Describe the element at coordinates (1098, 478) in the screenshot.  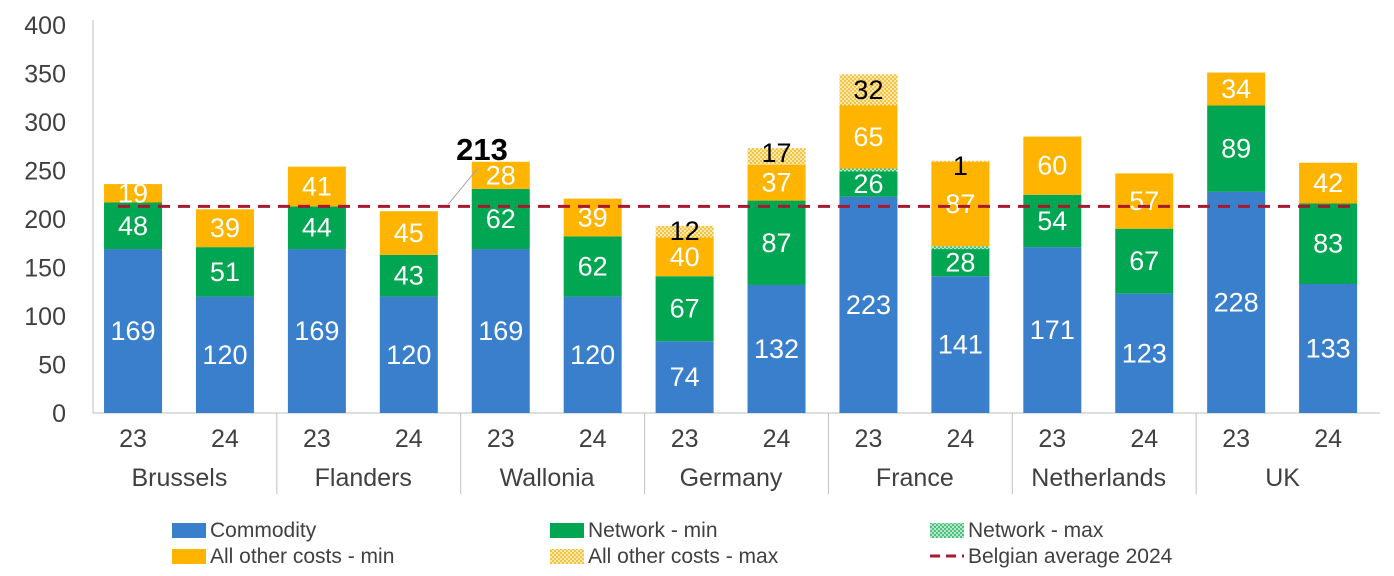
I see `x-category-label: Netherlands` at that location.